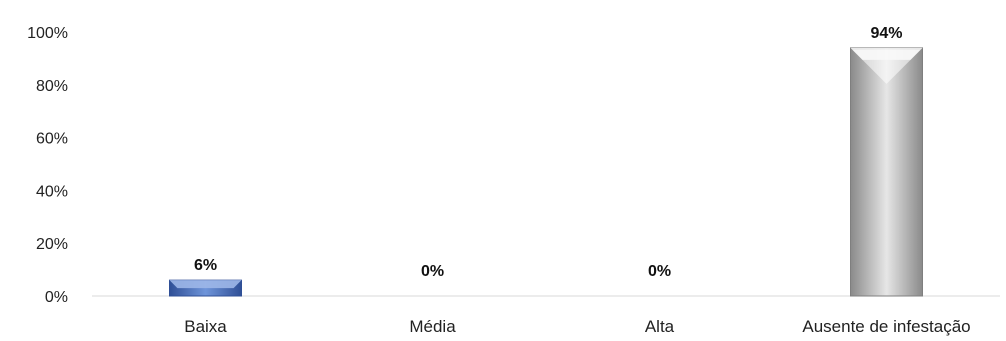 This screenshot has height=341, width=1006. What do you see at coordinates (886, 33) in the screenshot?
I see `data-label: 94%` at bounding box center [886, 33].